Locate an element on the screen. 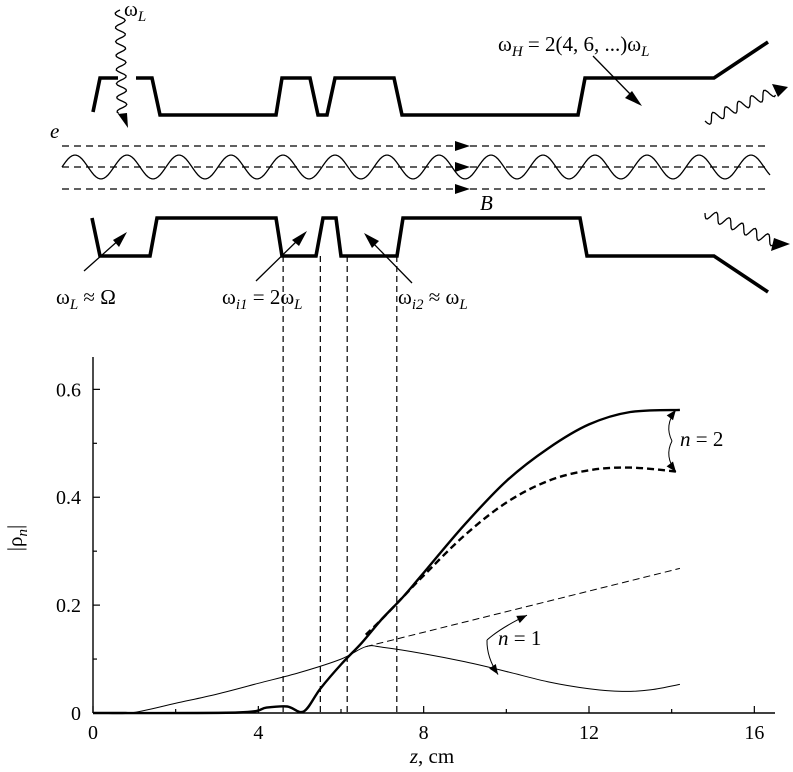 This screenshot has width=793, height=772. curve-n2-dashed is located at coordinates (522, 551).